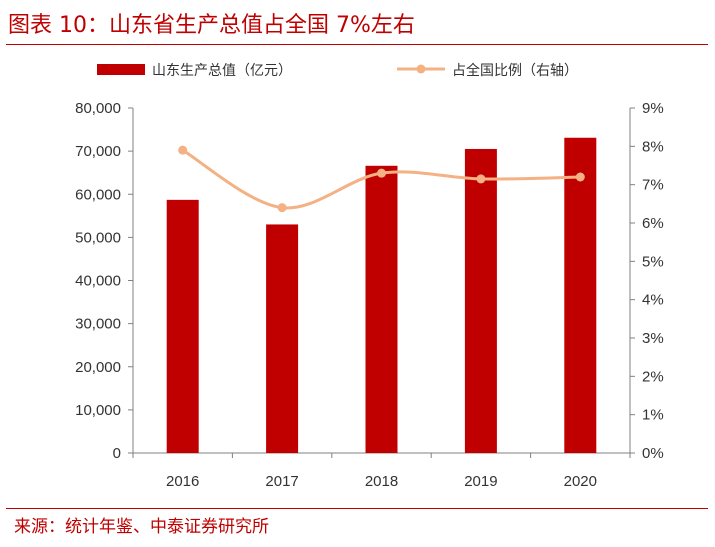 The width and height of the screenshot is (715, 547). Describe the element at coordinates (653, 261) in the screenshot. I see `right-axis-tick-label: 5%` at that location.